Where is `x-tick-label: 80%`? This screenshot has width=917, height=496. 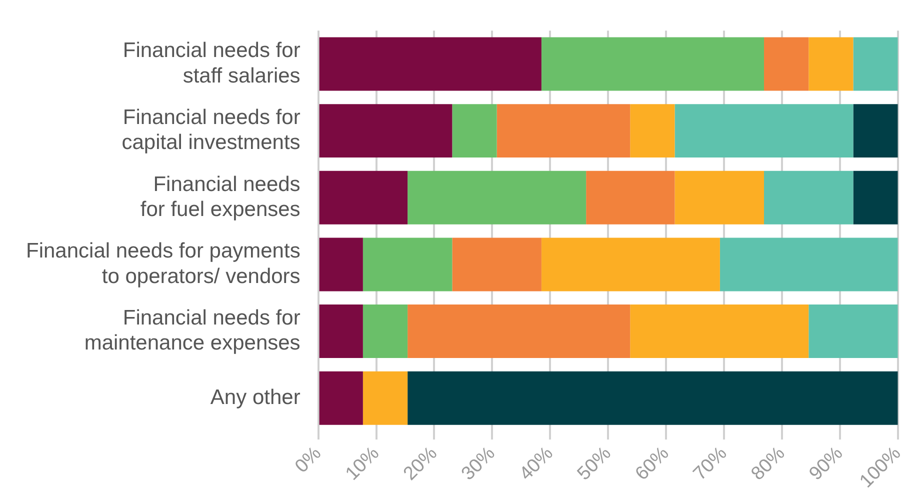
x-tick-label: 80% is located at coordinates (768, 463).